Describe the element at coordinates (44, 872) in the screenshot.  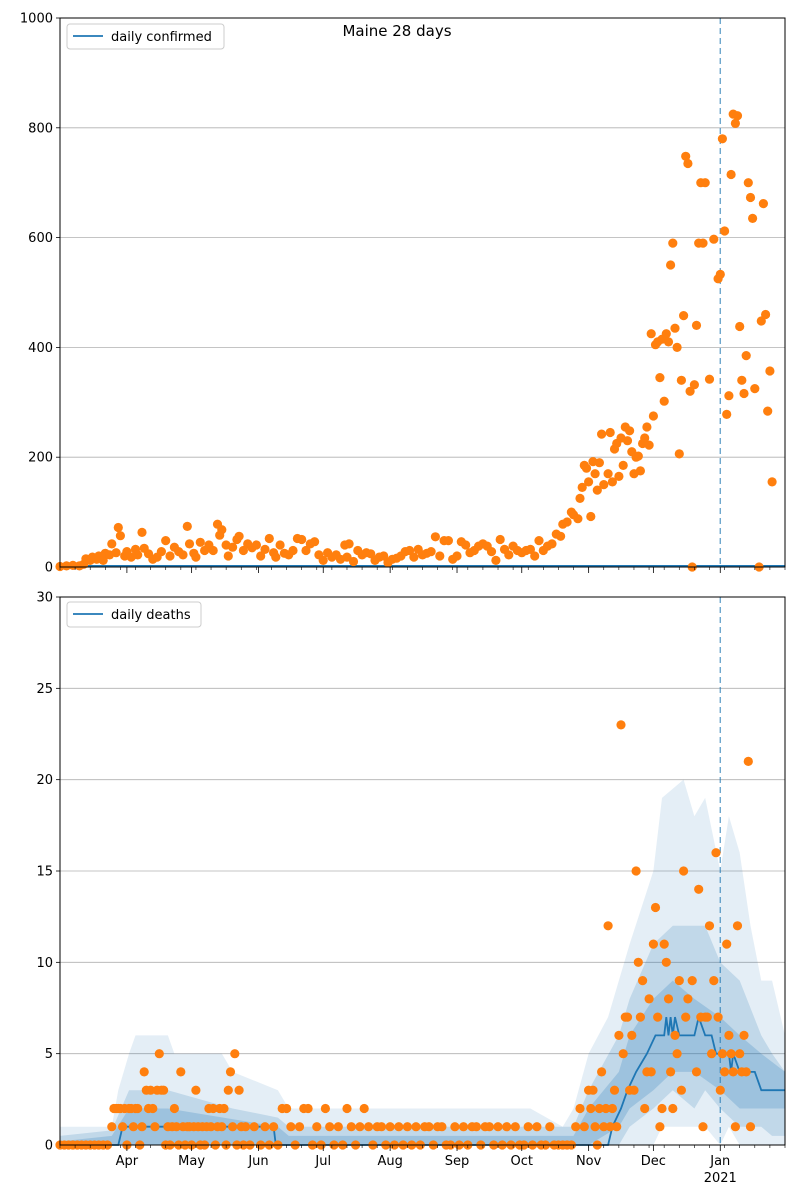
I see `y-tick-label: 15` at that location.